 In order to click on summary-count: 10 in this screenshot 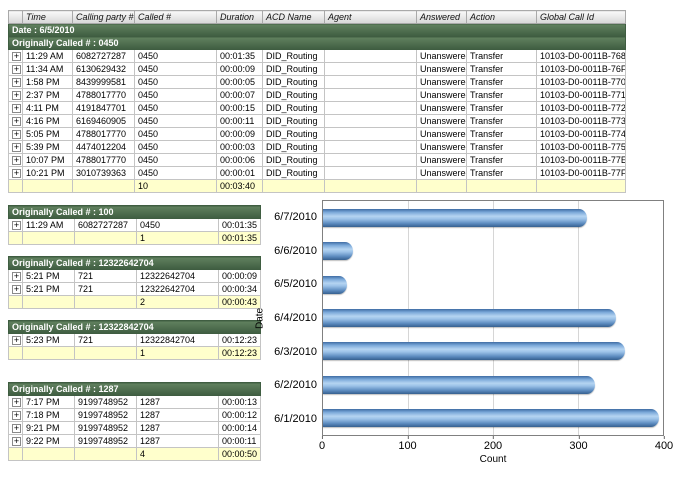, I will do `click(175, 186)`.